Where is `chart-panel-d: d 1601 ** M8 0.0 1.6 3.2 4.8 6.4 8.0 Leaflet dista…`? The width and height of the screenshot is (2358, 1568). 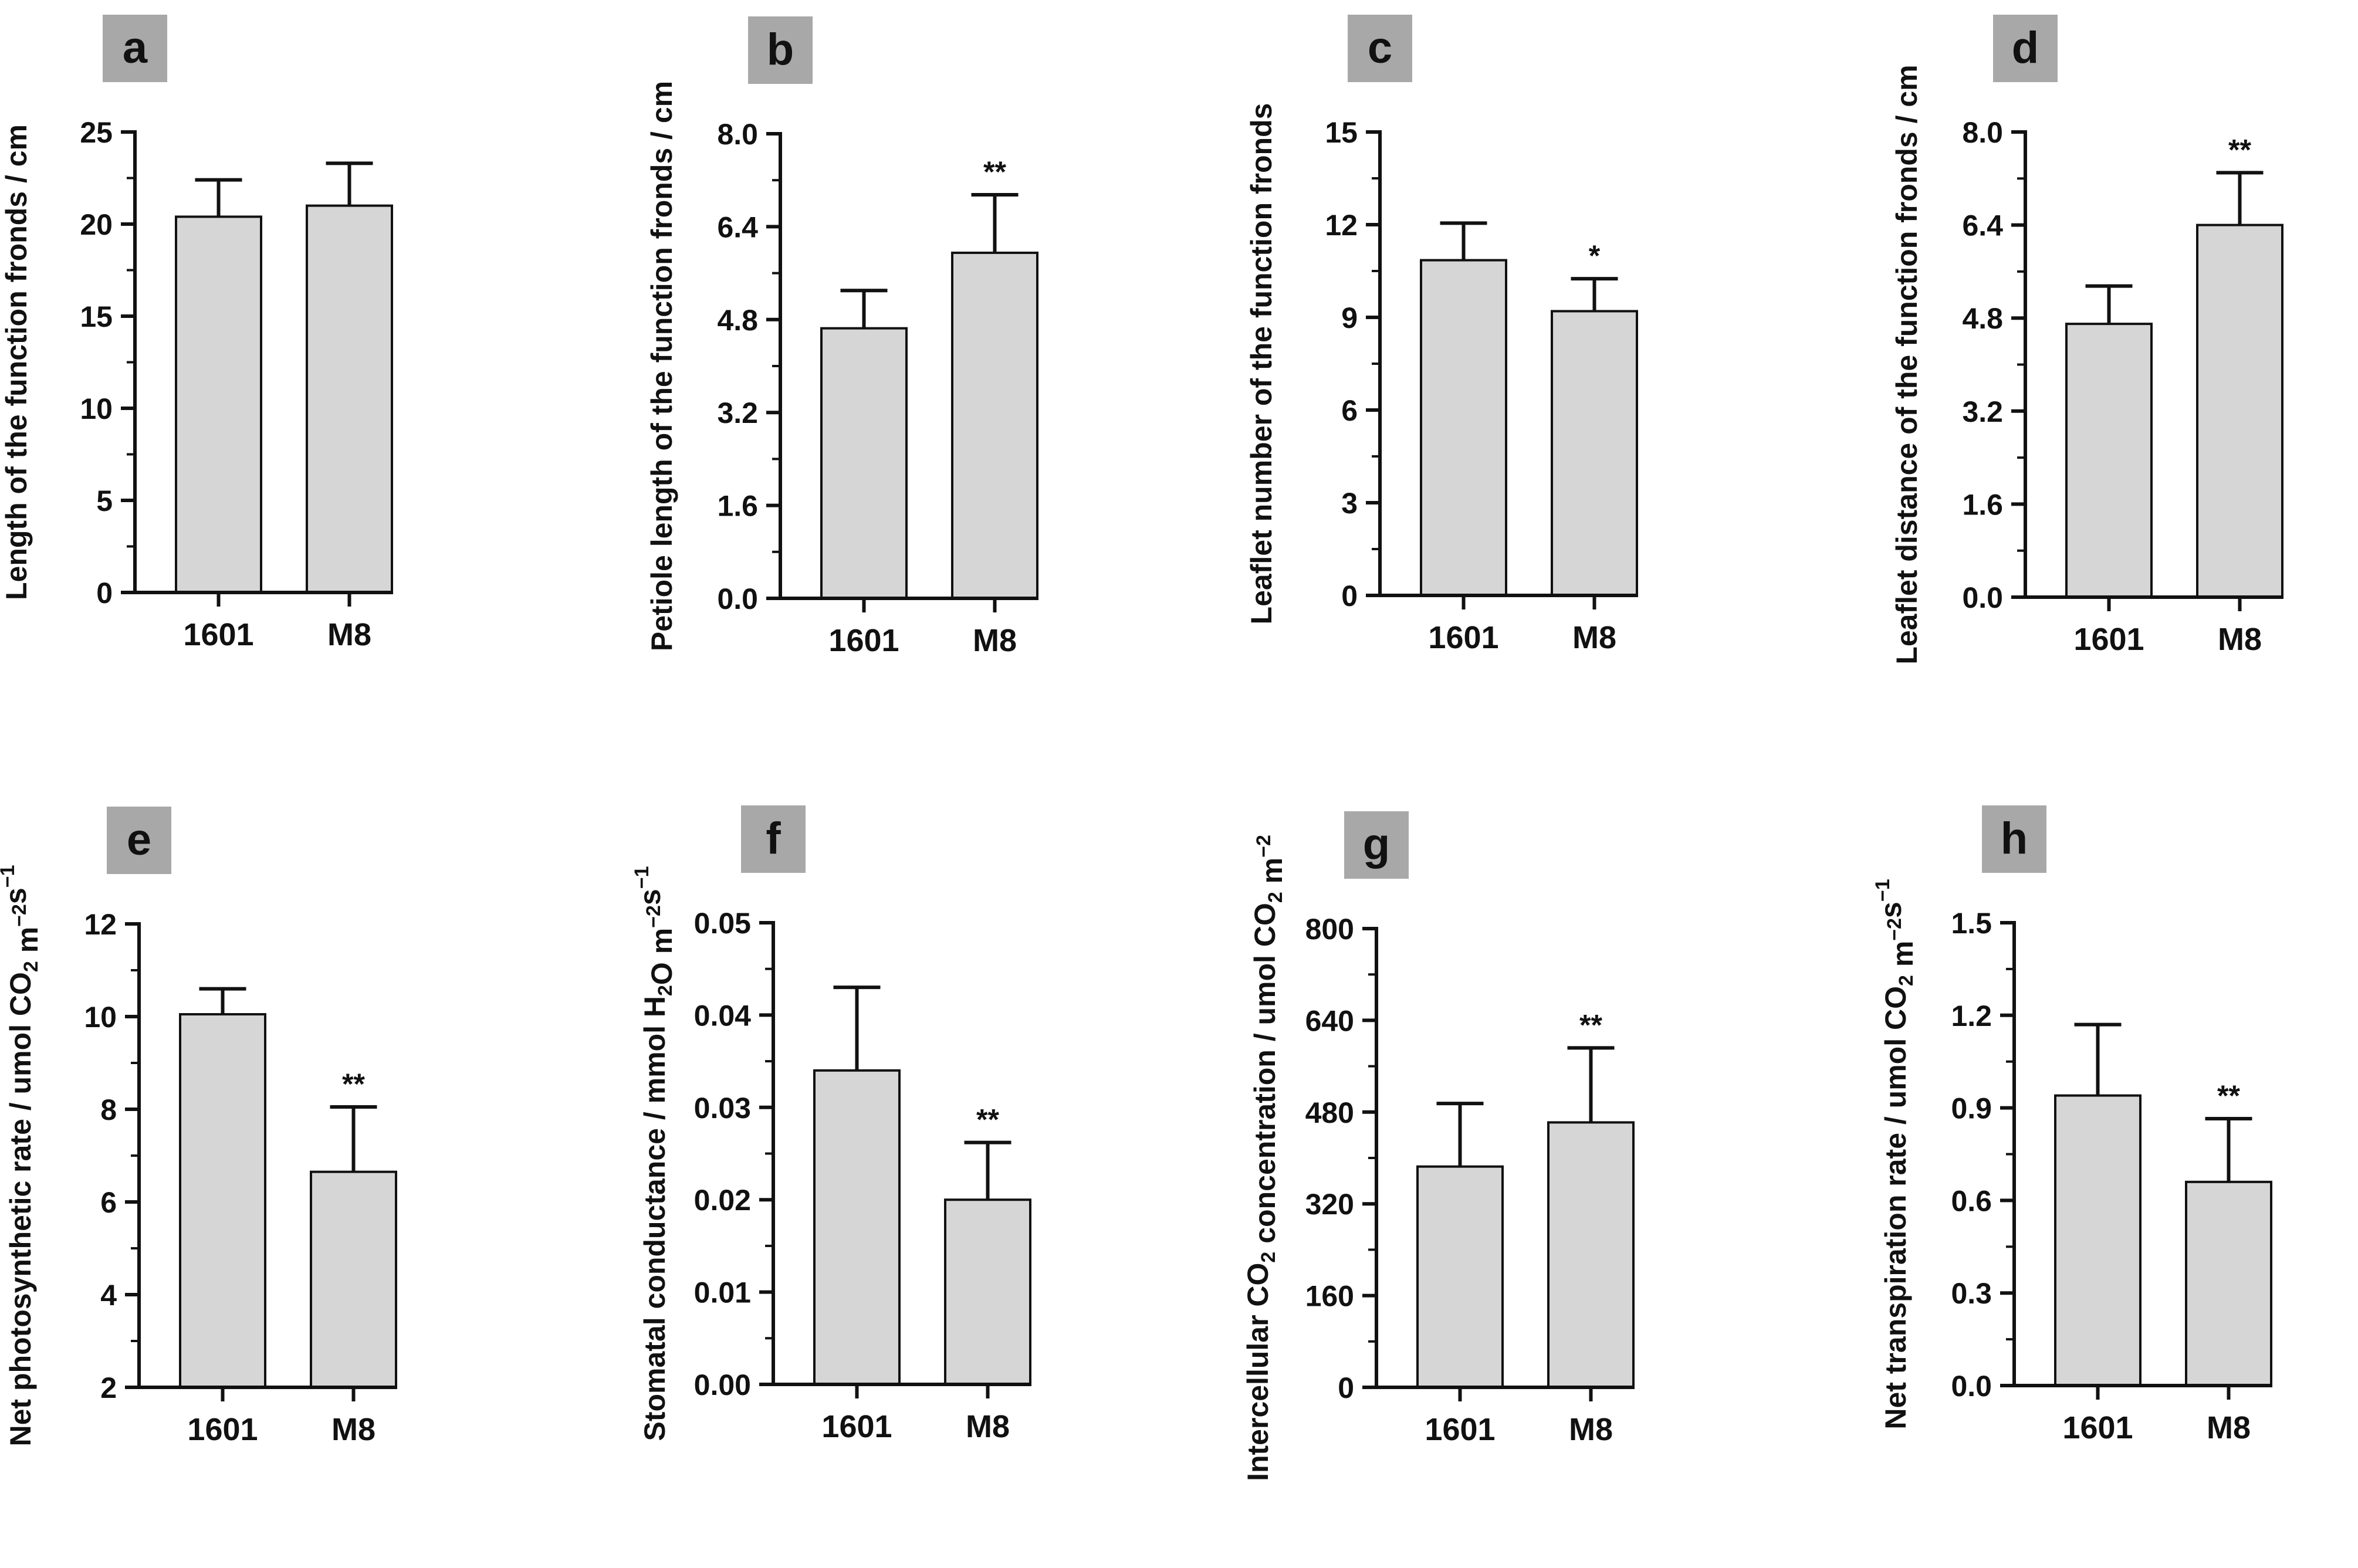 chart-panel-d: d 1601 ** M8 0.0 1.6 3.2 4.8 6.4 8.0 Leaflet dista… is located at coordinates (2086, 340).